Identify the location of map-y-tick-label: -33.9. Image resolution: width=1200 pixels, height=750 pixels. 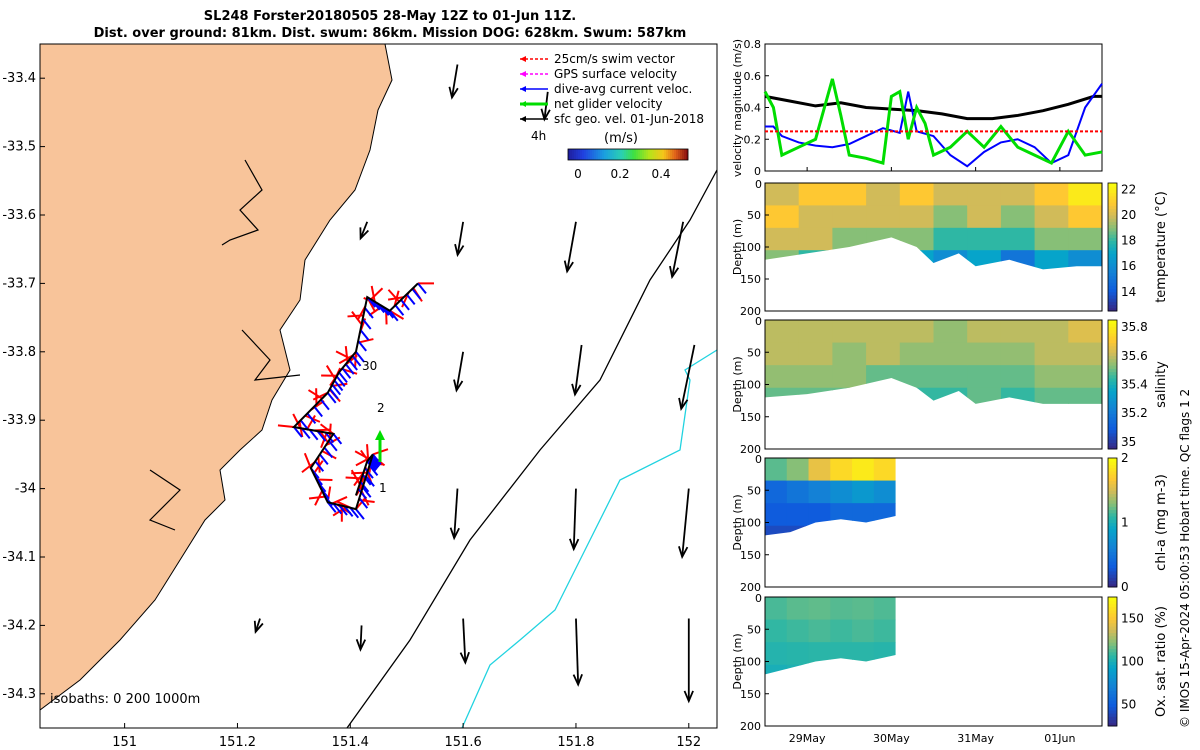
(19, 420).